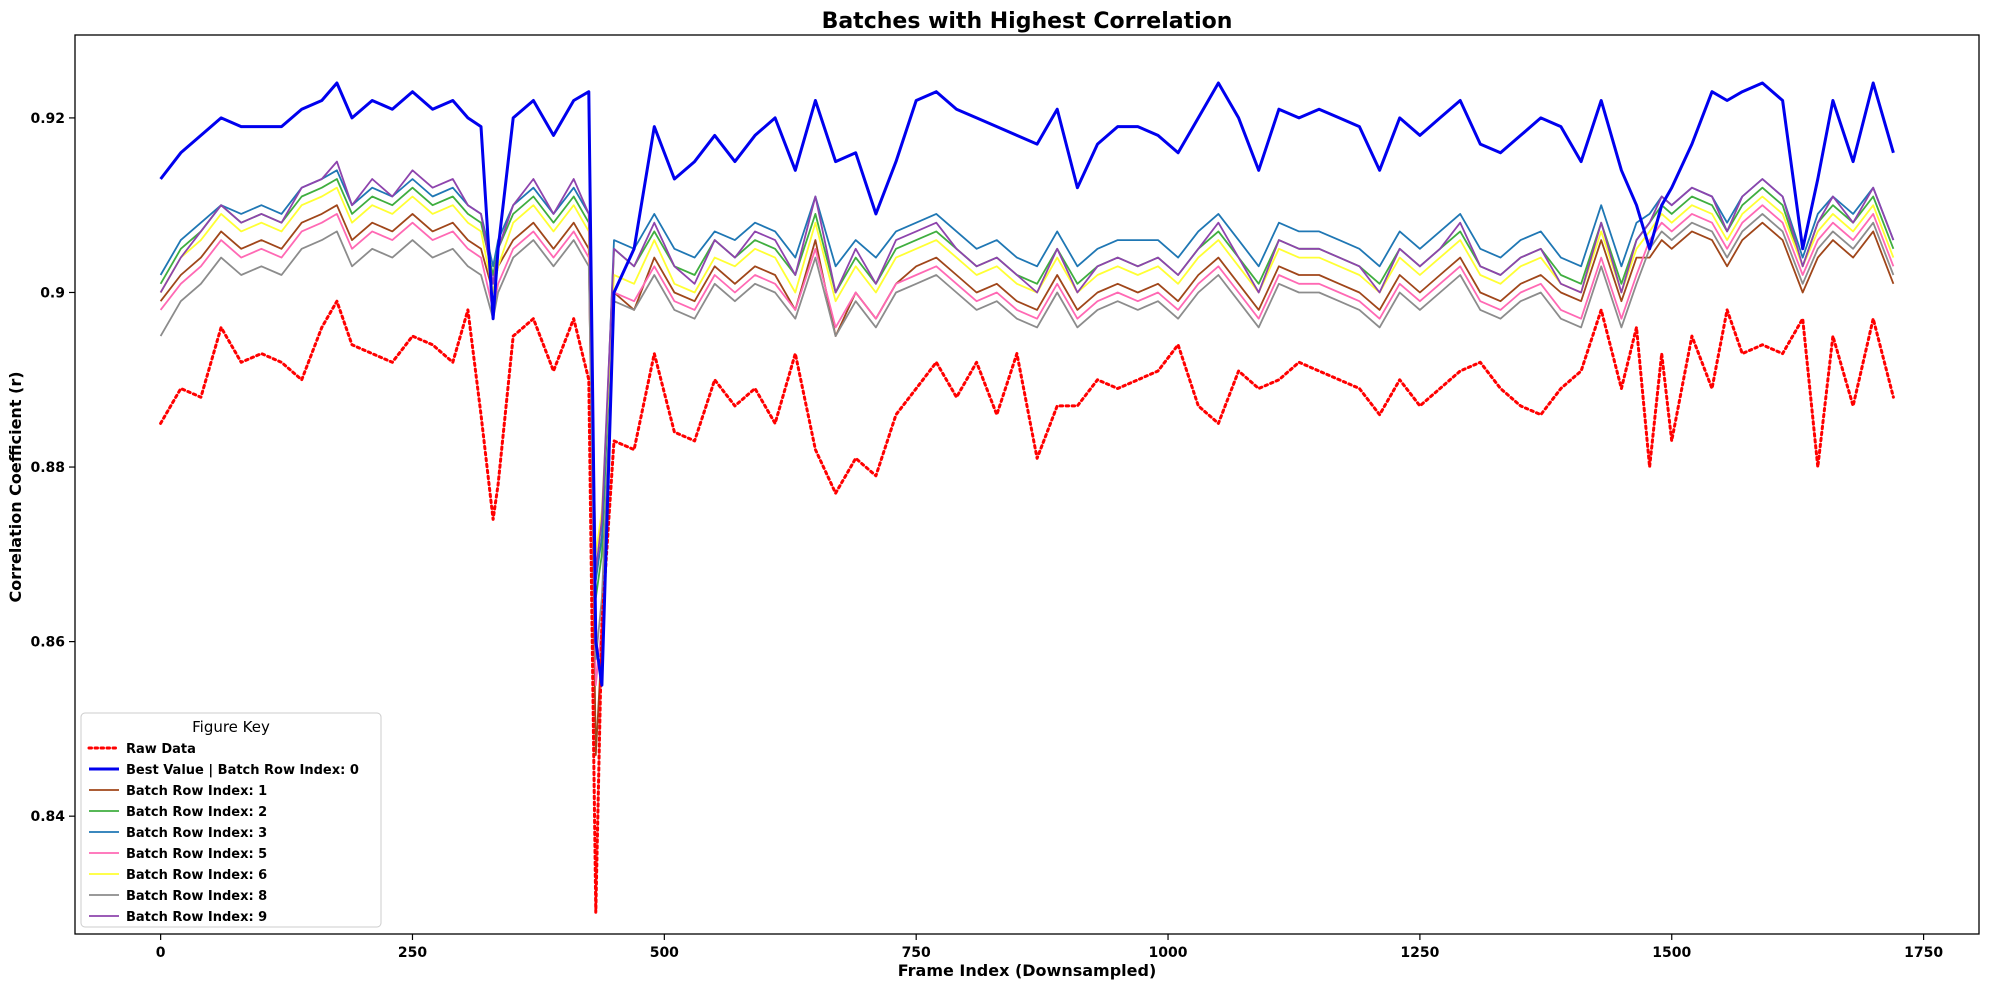 The width and height of the screenshot is (1990, 989). What do you see at coordinates (1027, 970) in the screenshot?
I see `x-axis-label: Frame Index (Downsampled)` at bounding box center [1027, 970].